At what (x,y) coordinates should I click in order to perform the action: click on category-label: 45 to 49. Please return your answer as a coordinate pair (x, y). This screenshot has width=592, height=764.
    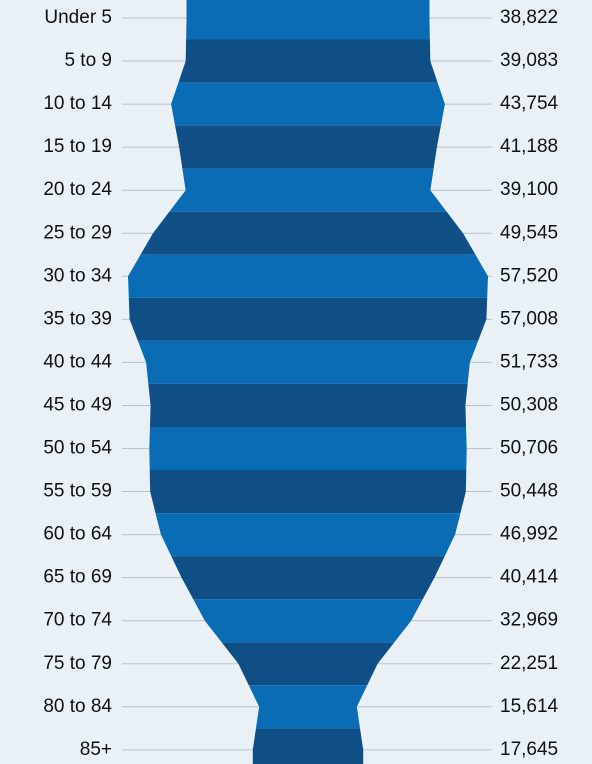
    Looking at the image, I should click on (77, 404).